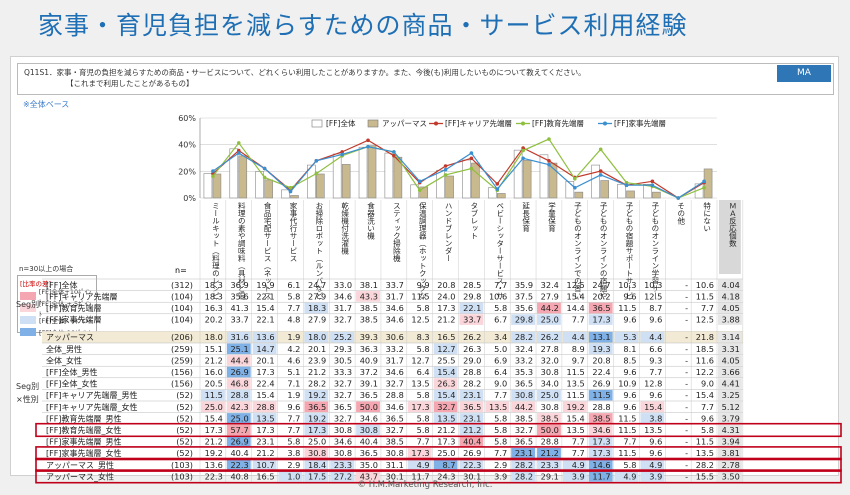 The image size is (850, 495). Describe the element at coordinates (500, 251) in the screenshot. I see `column-header: ベビーシッターサービス・サ` at that location.